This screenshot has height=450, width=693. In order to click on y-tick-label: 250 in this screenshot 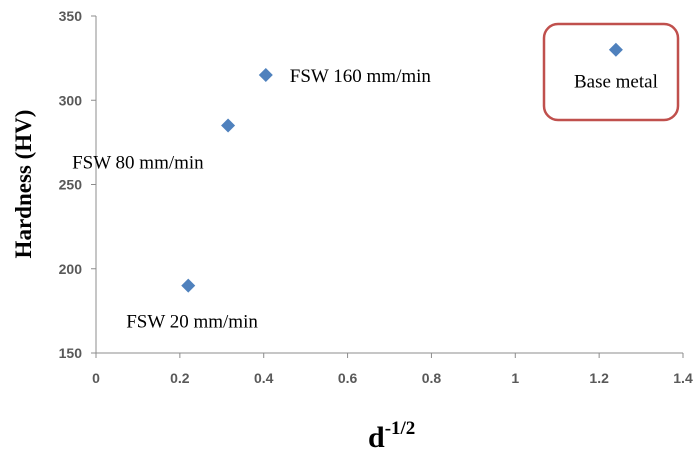, I will do `click(71, 185)`.